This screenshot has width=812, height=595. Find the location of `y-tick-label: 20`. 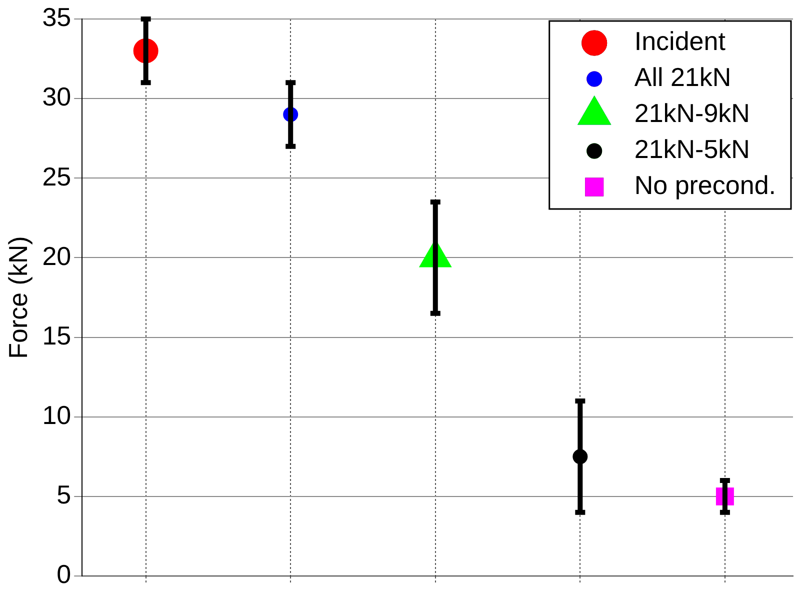

y-tick-label: 20 is located at coordinates (57, 255).